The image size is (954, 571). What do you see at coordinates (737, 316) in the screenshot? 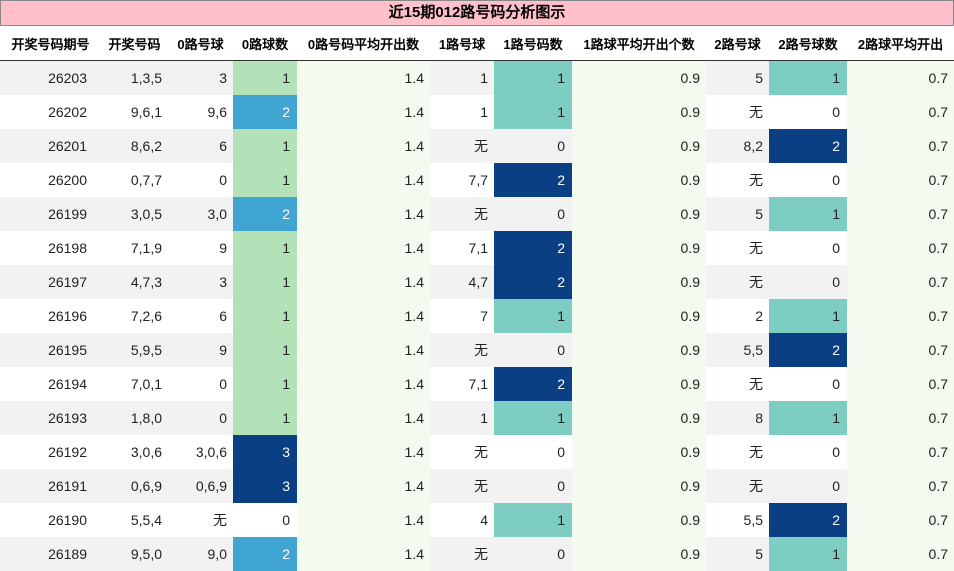
I see `route2-balls-cell: 2` at bounding box center [737, 316].